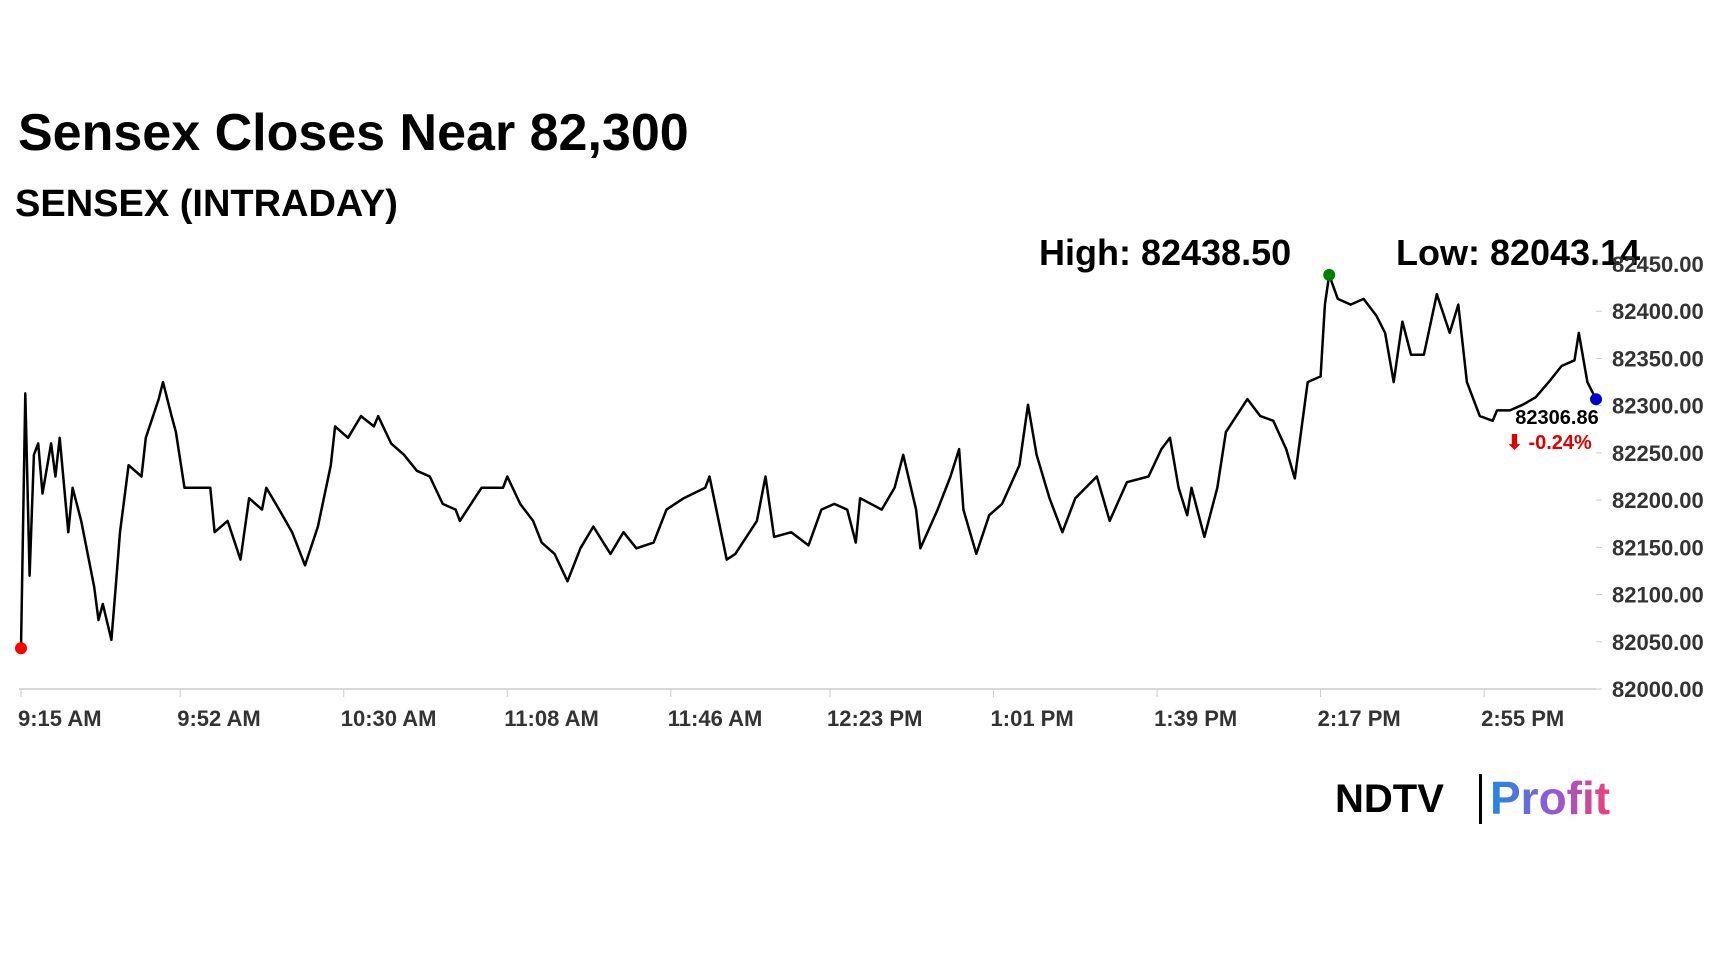  What do you see at coordinates (1195, 718) in the screenshot?
I see `x-tick-label: 1:39 PM` at bounding box center [1195, 718].